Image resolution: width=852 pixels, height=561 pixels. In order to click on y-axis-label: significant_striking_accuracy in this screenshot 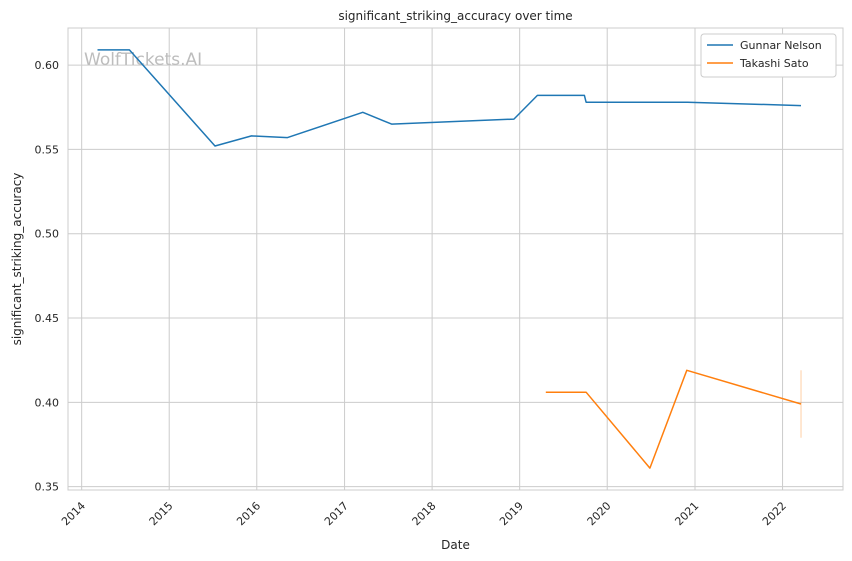, I will do `click(17, 259)`.